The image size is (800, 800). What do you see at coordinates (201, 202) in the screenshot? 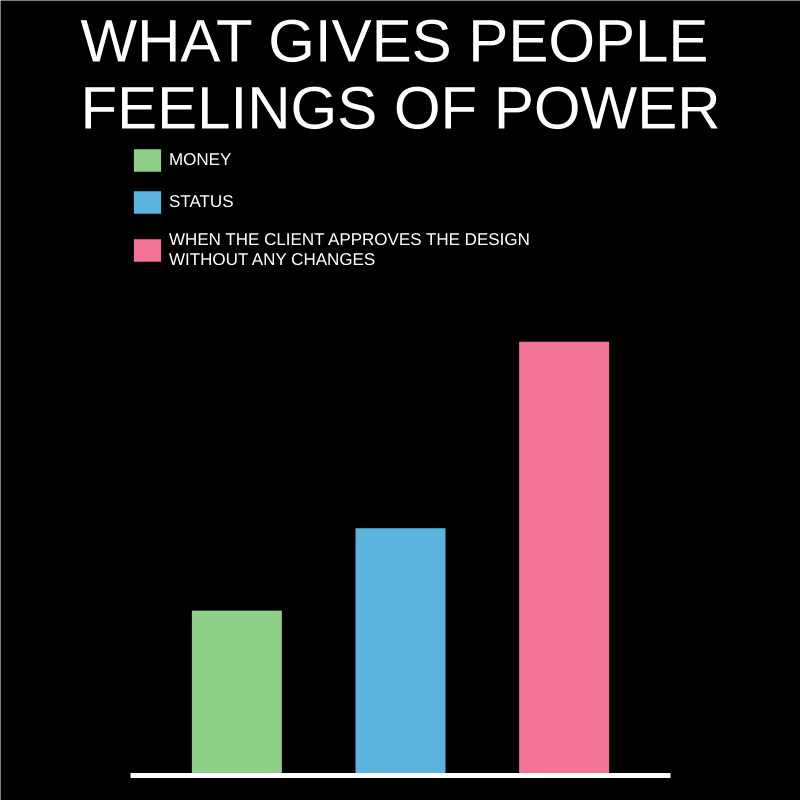
I see `legend-label: STATUS` at bounding box center [201, 202].